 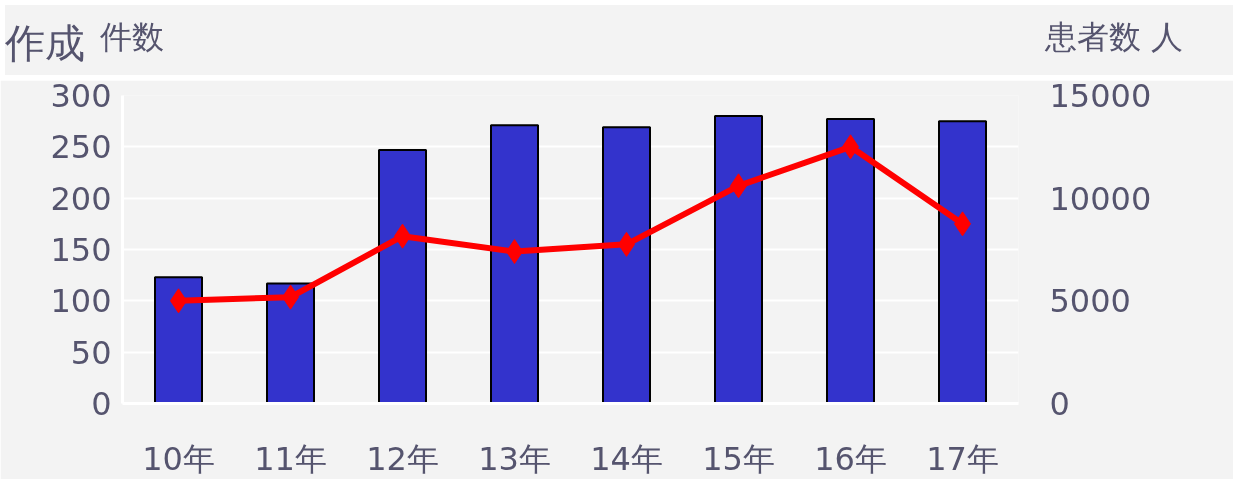 What do you see at coordinates (91, 352) in the screenshot?
I see `y-tick-label: 50` at bounding box center [91, 352].